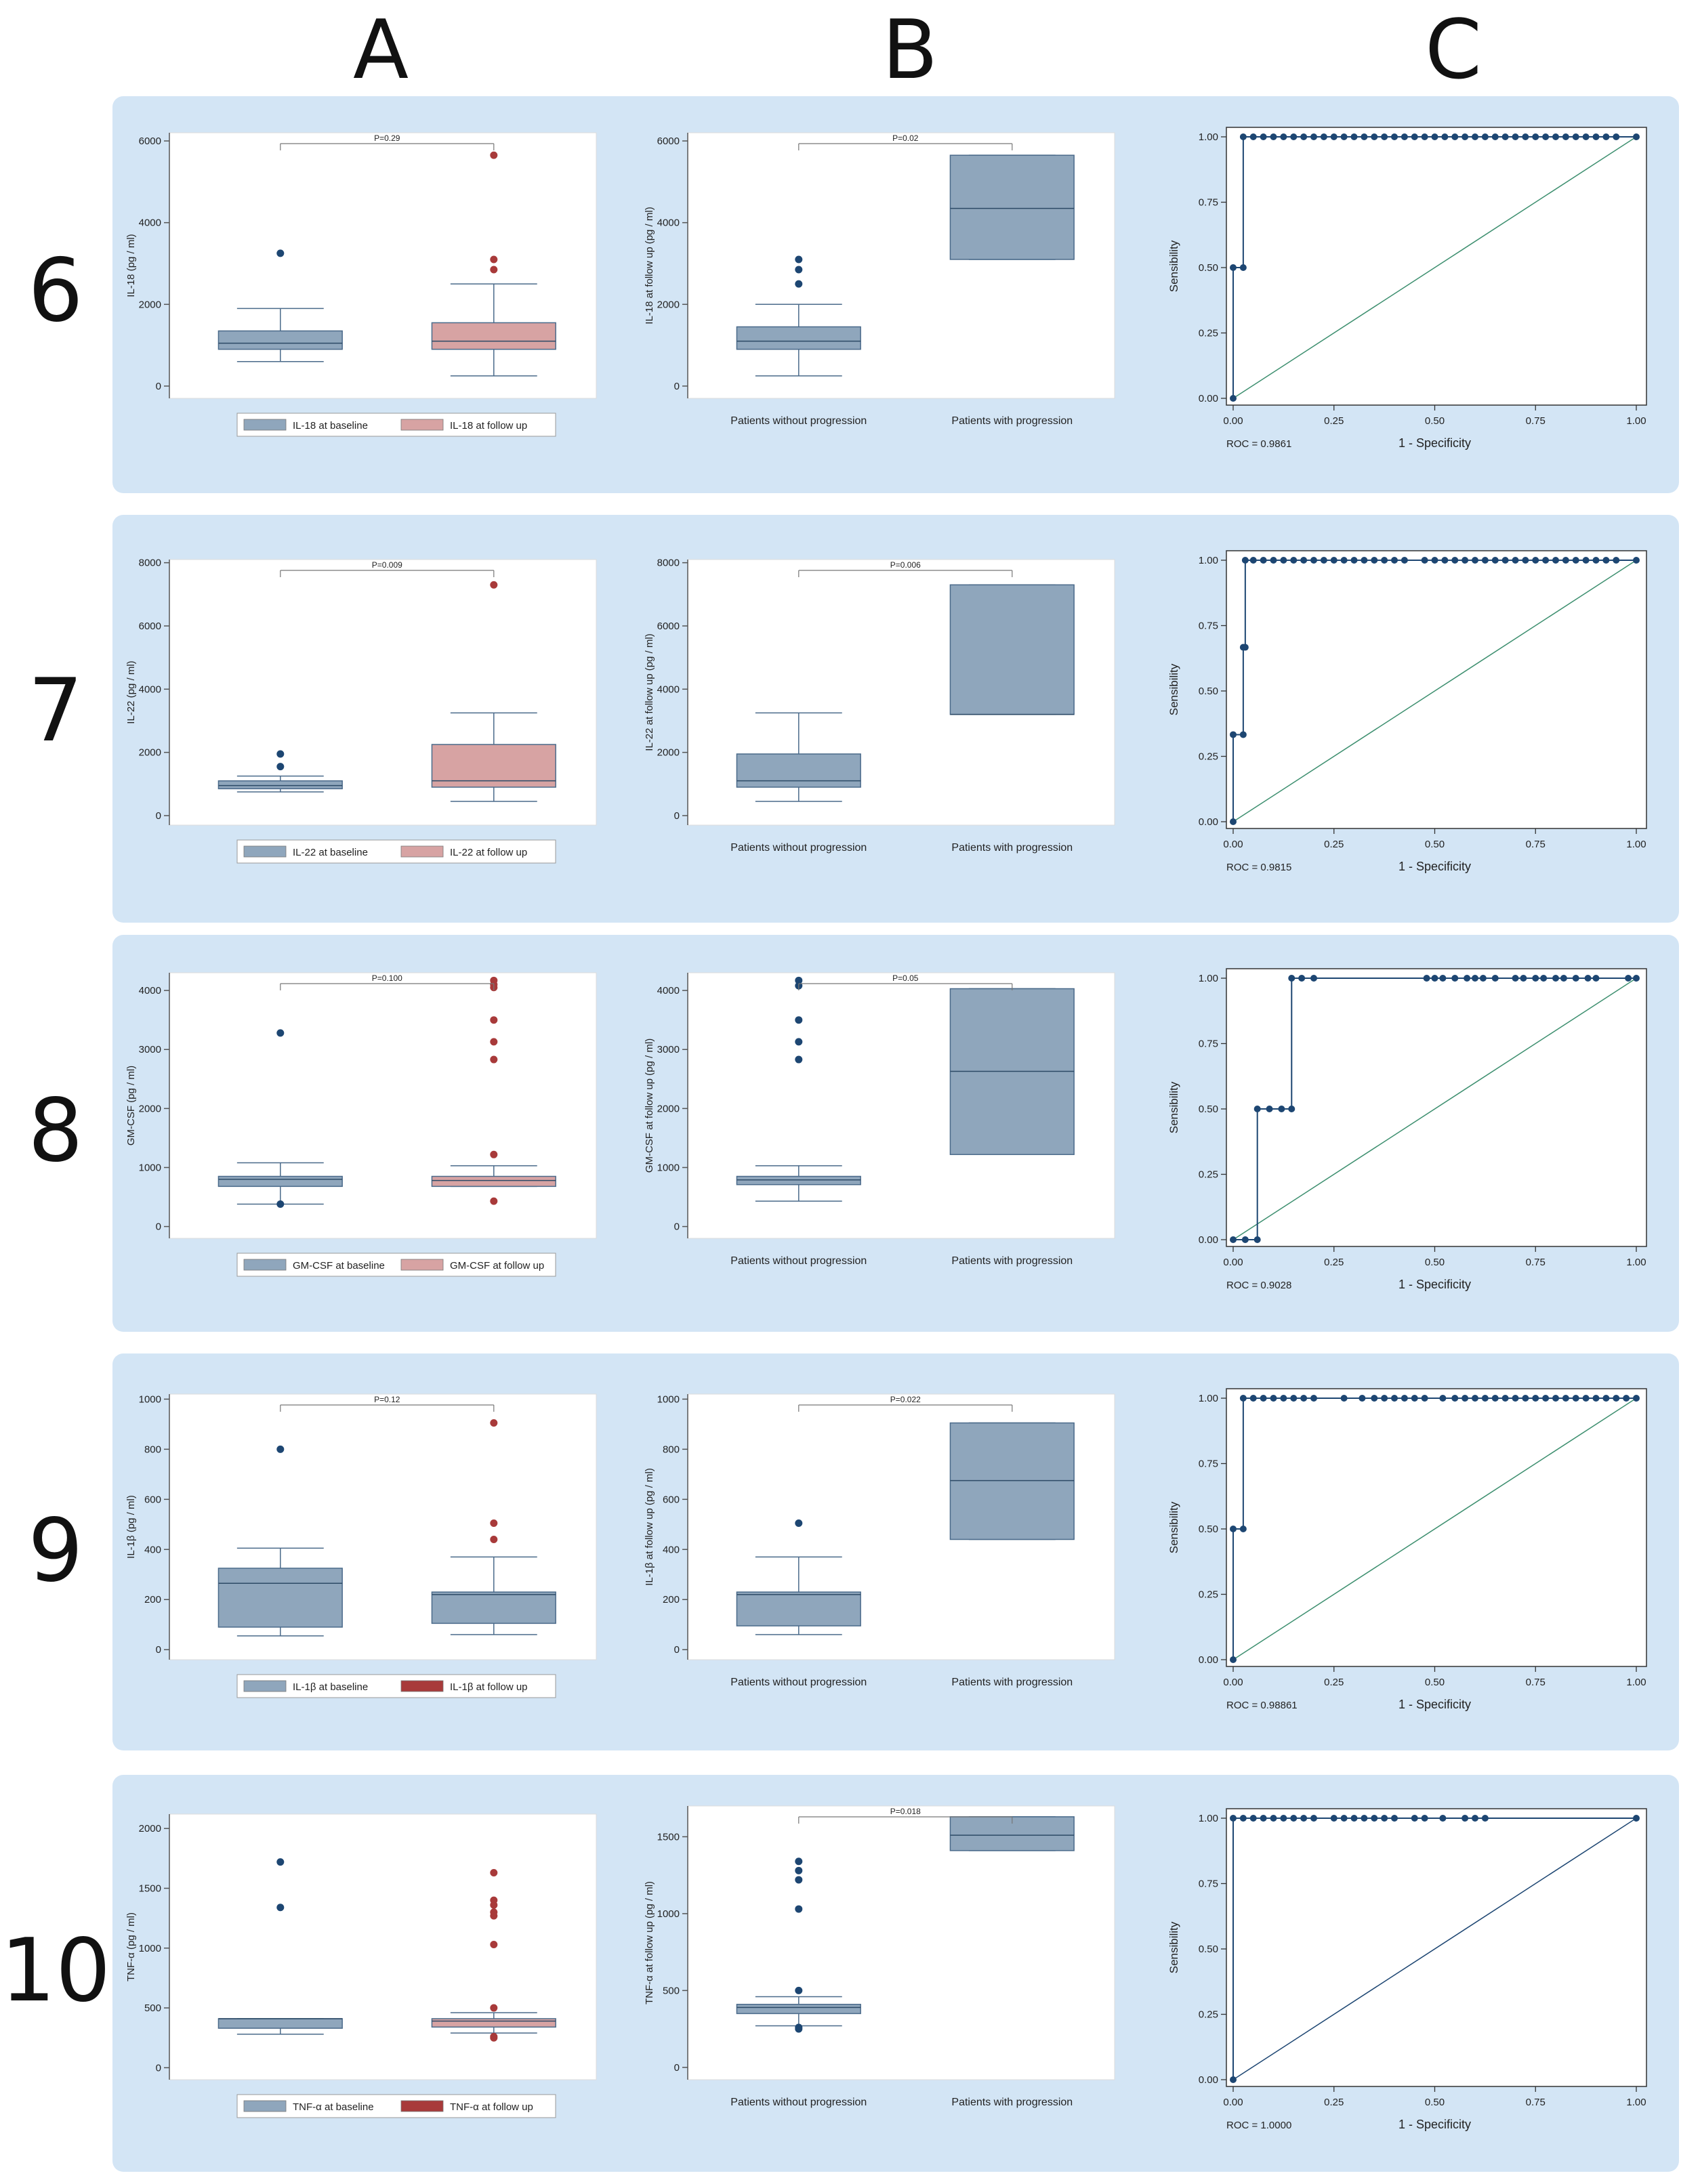  What do you see at coordinates (489, 426) in the screenshot?
I see `row6-a-legend-label-1: IL-18 at follow up` at bounding box center [489, 426].